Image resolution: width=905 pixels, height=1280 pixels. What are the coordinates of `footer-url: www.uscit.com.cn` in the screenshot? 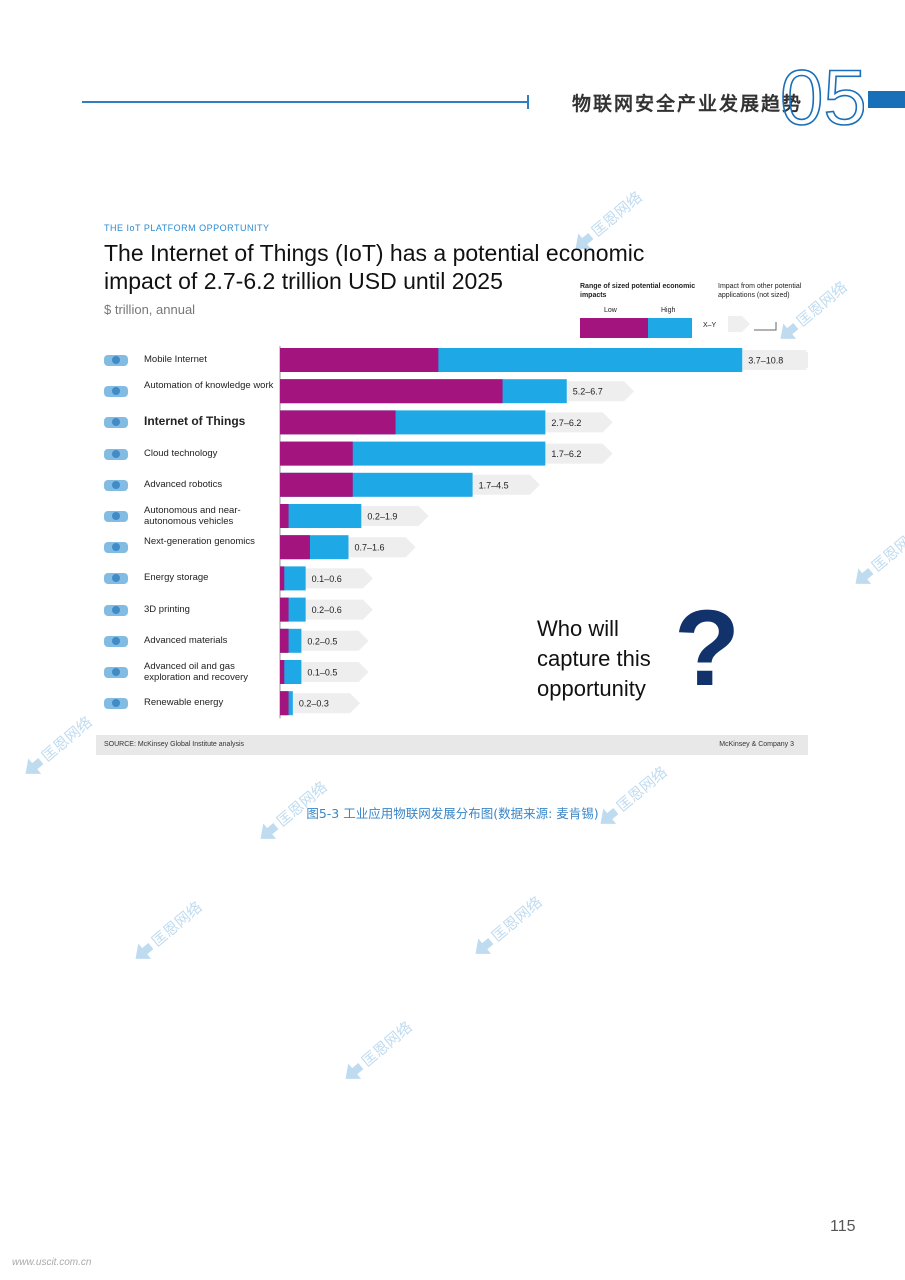 It's located at (52, 1262).